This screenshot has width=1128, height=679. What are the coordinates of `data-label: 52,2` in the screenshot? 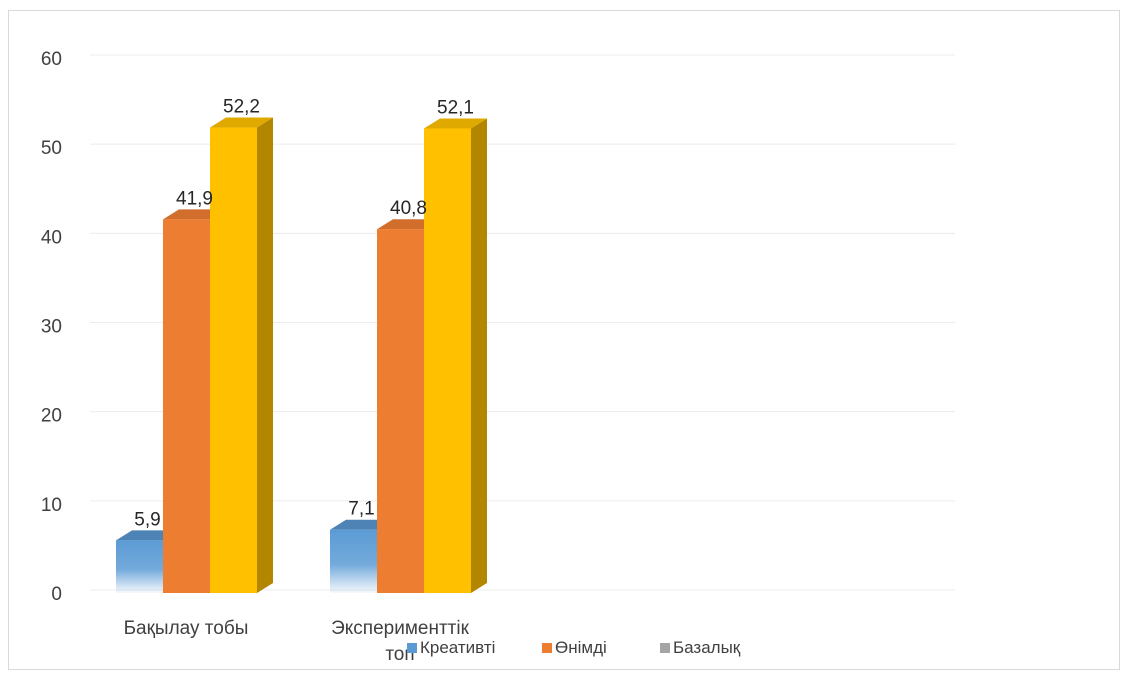 It's located at (241, 107).